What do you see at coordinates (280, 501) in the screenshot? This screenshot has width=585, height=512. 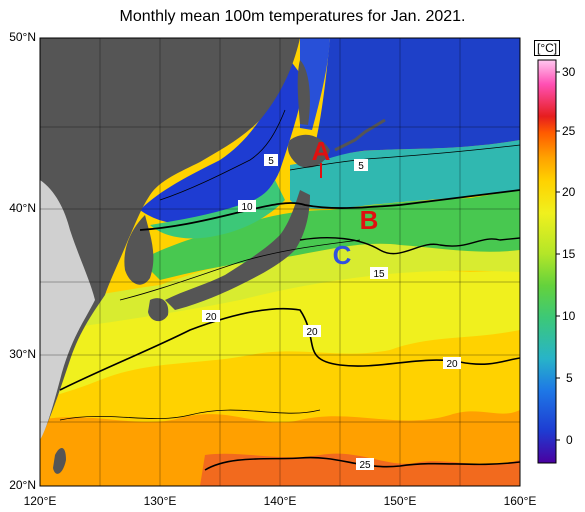 I see `lon-label-140: 140°E` at bounding box center [280, 501].